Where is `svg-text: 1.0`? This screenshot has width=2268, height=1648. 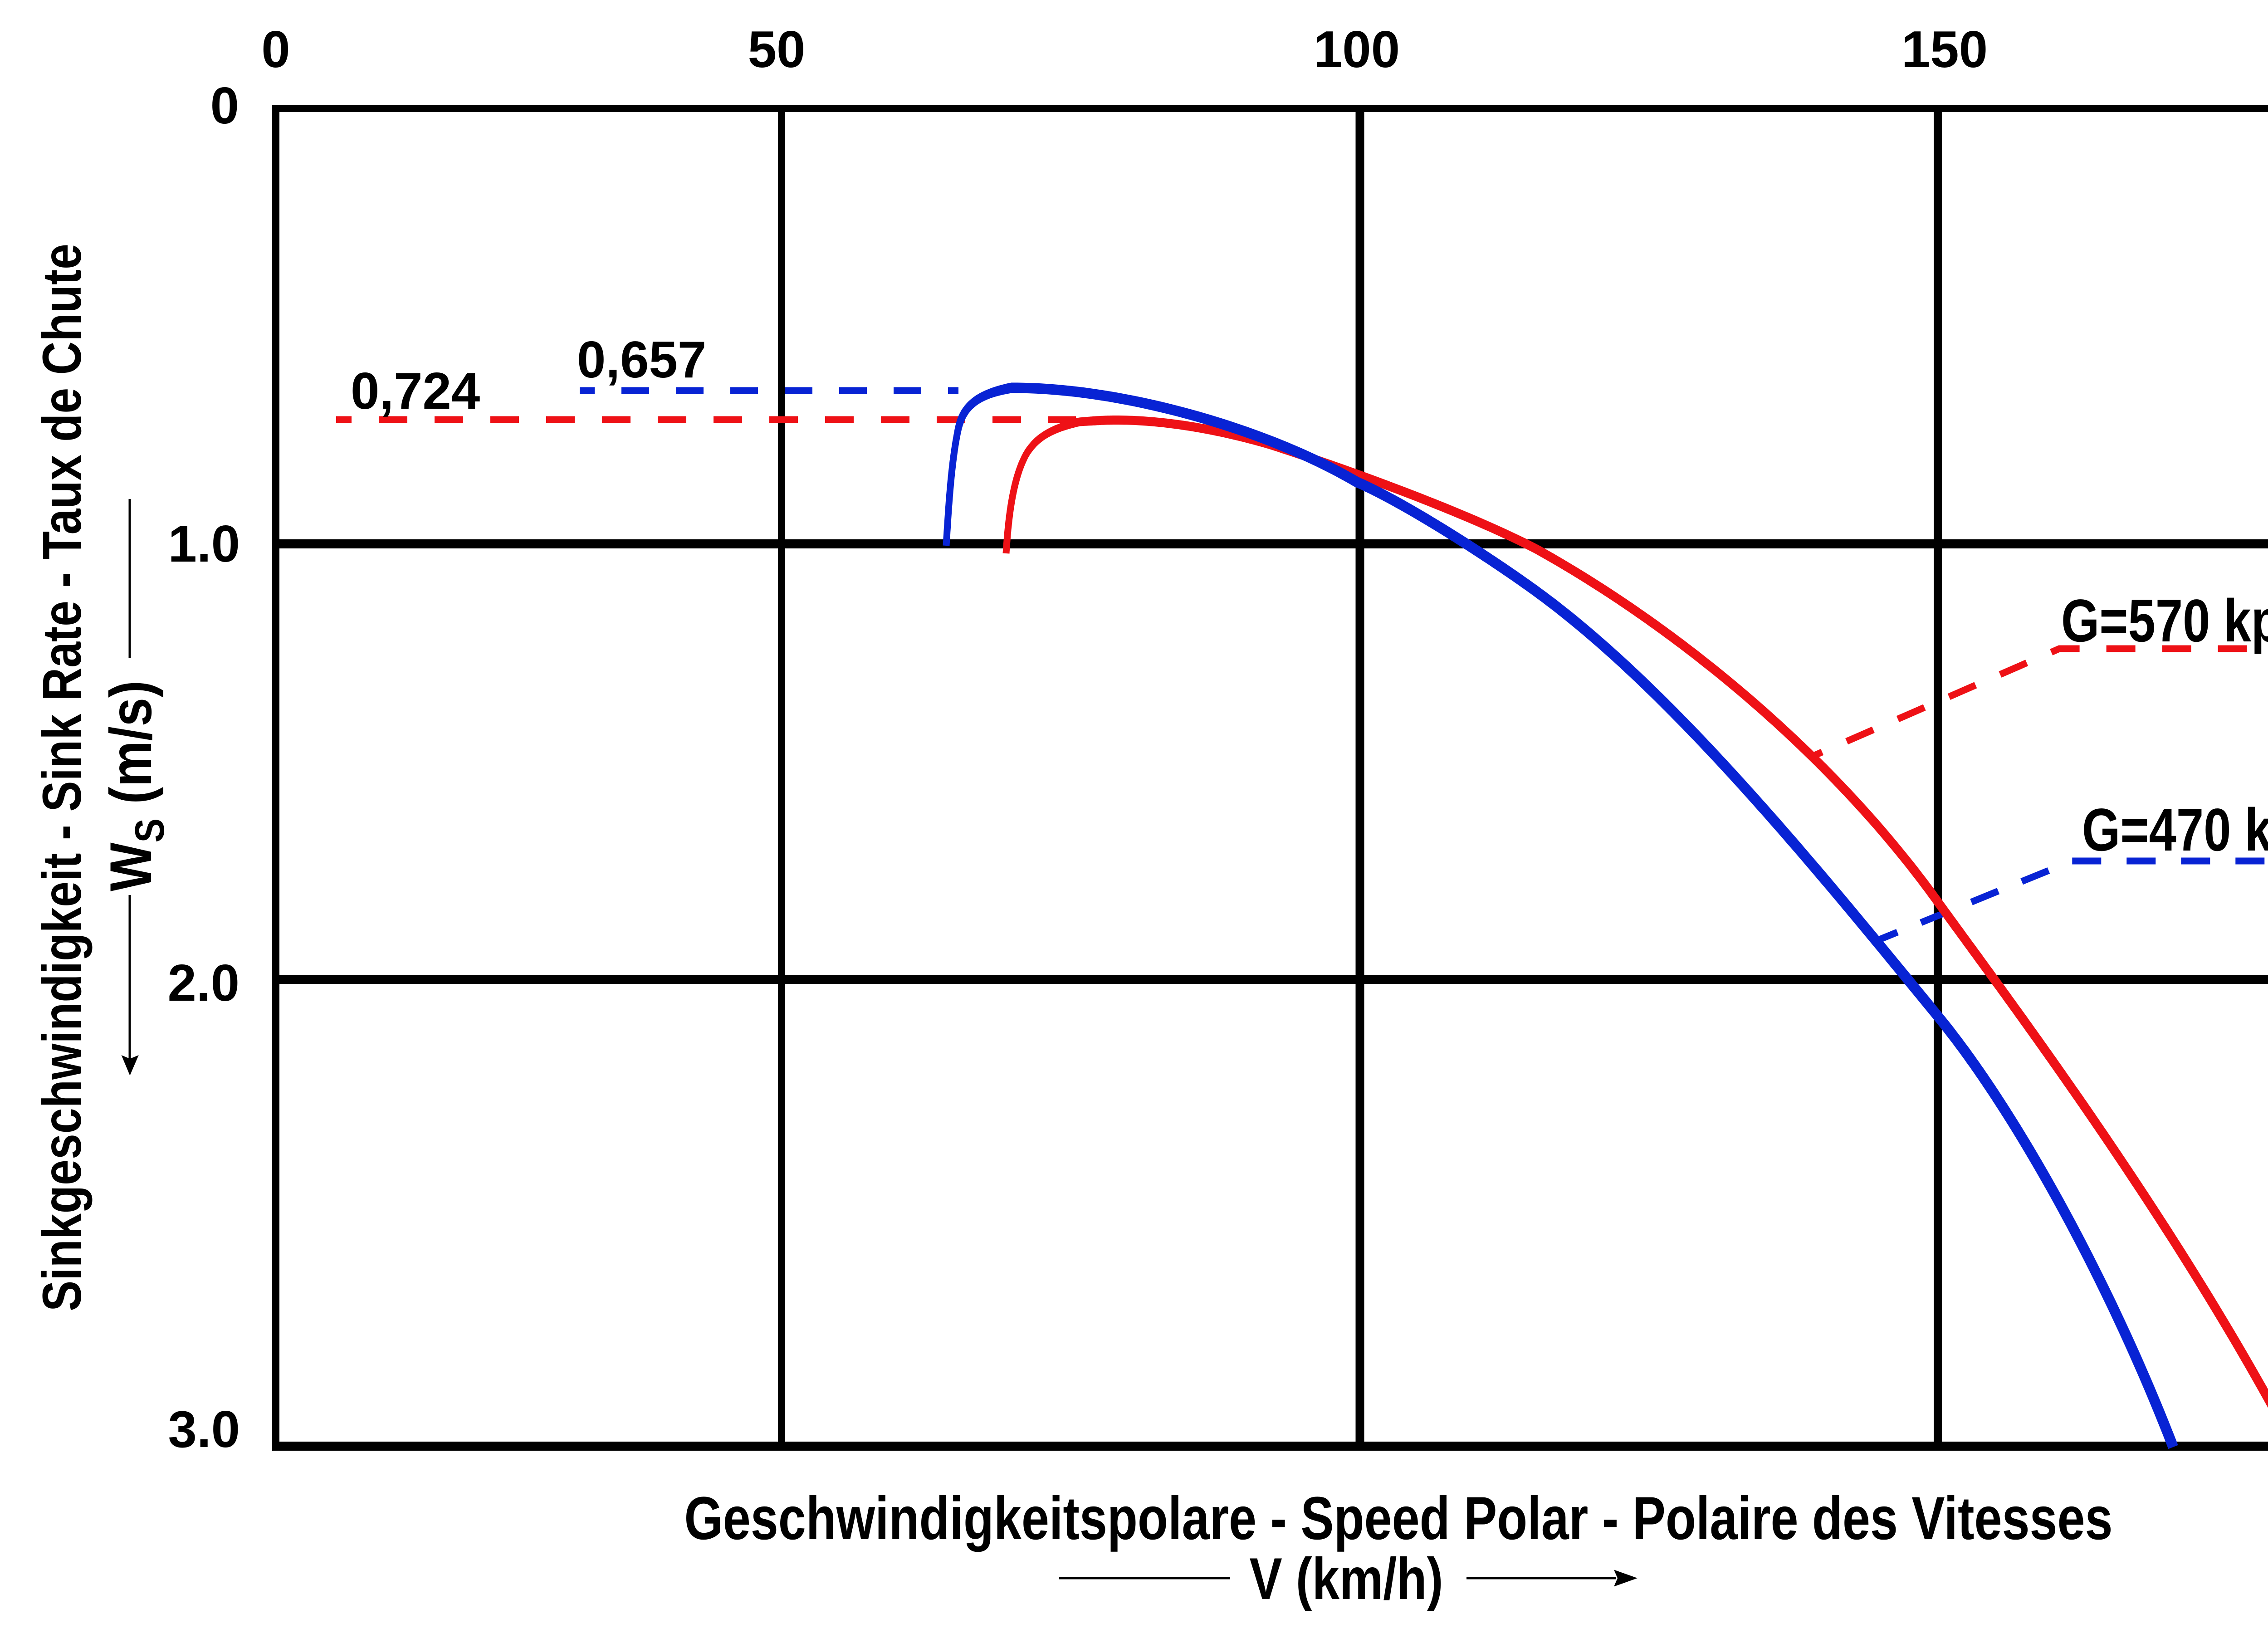
svg-text: 1.0 is located at coordinates (204, 544).